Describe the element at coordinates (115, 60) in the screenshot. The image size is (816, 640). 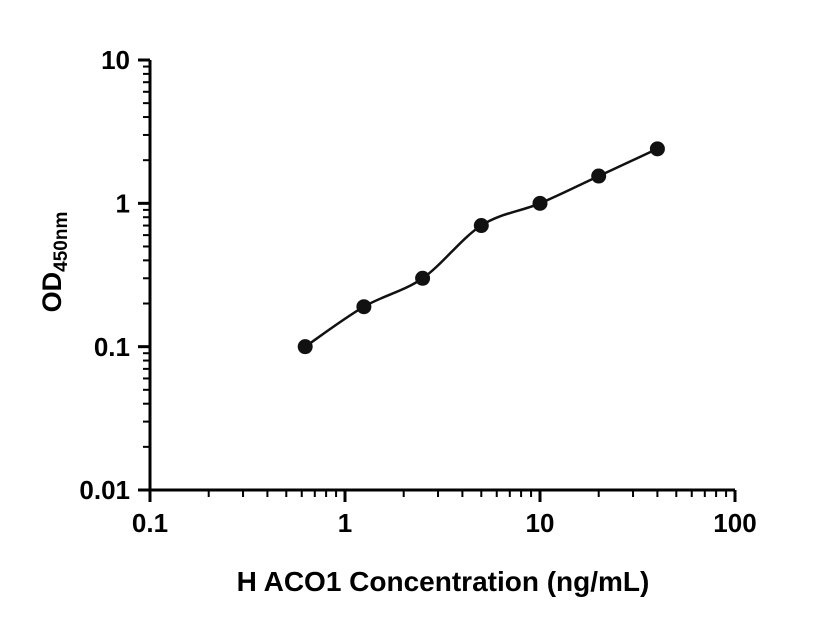
I see `y-tick-label: 10` at that location.